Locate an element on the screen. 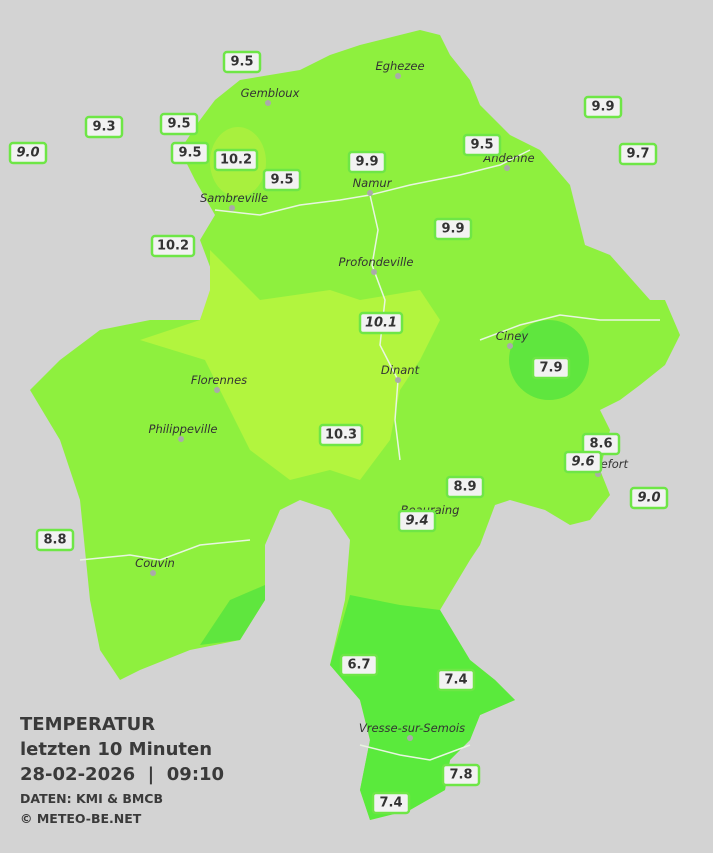 This screenshot has height=853, width=713. reading-value: 9.6 is located at coordinates (582, 462).